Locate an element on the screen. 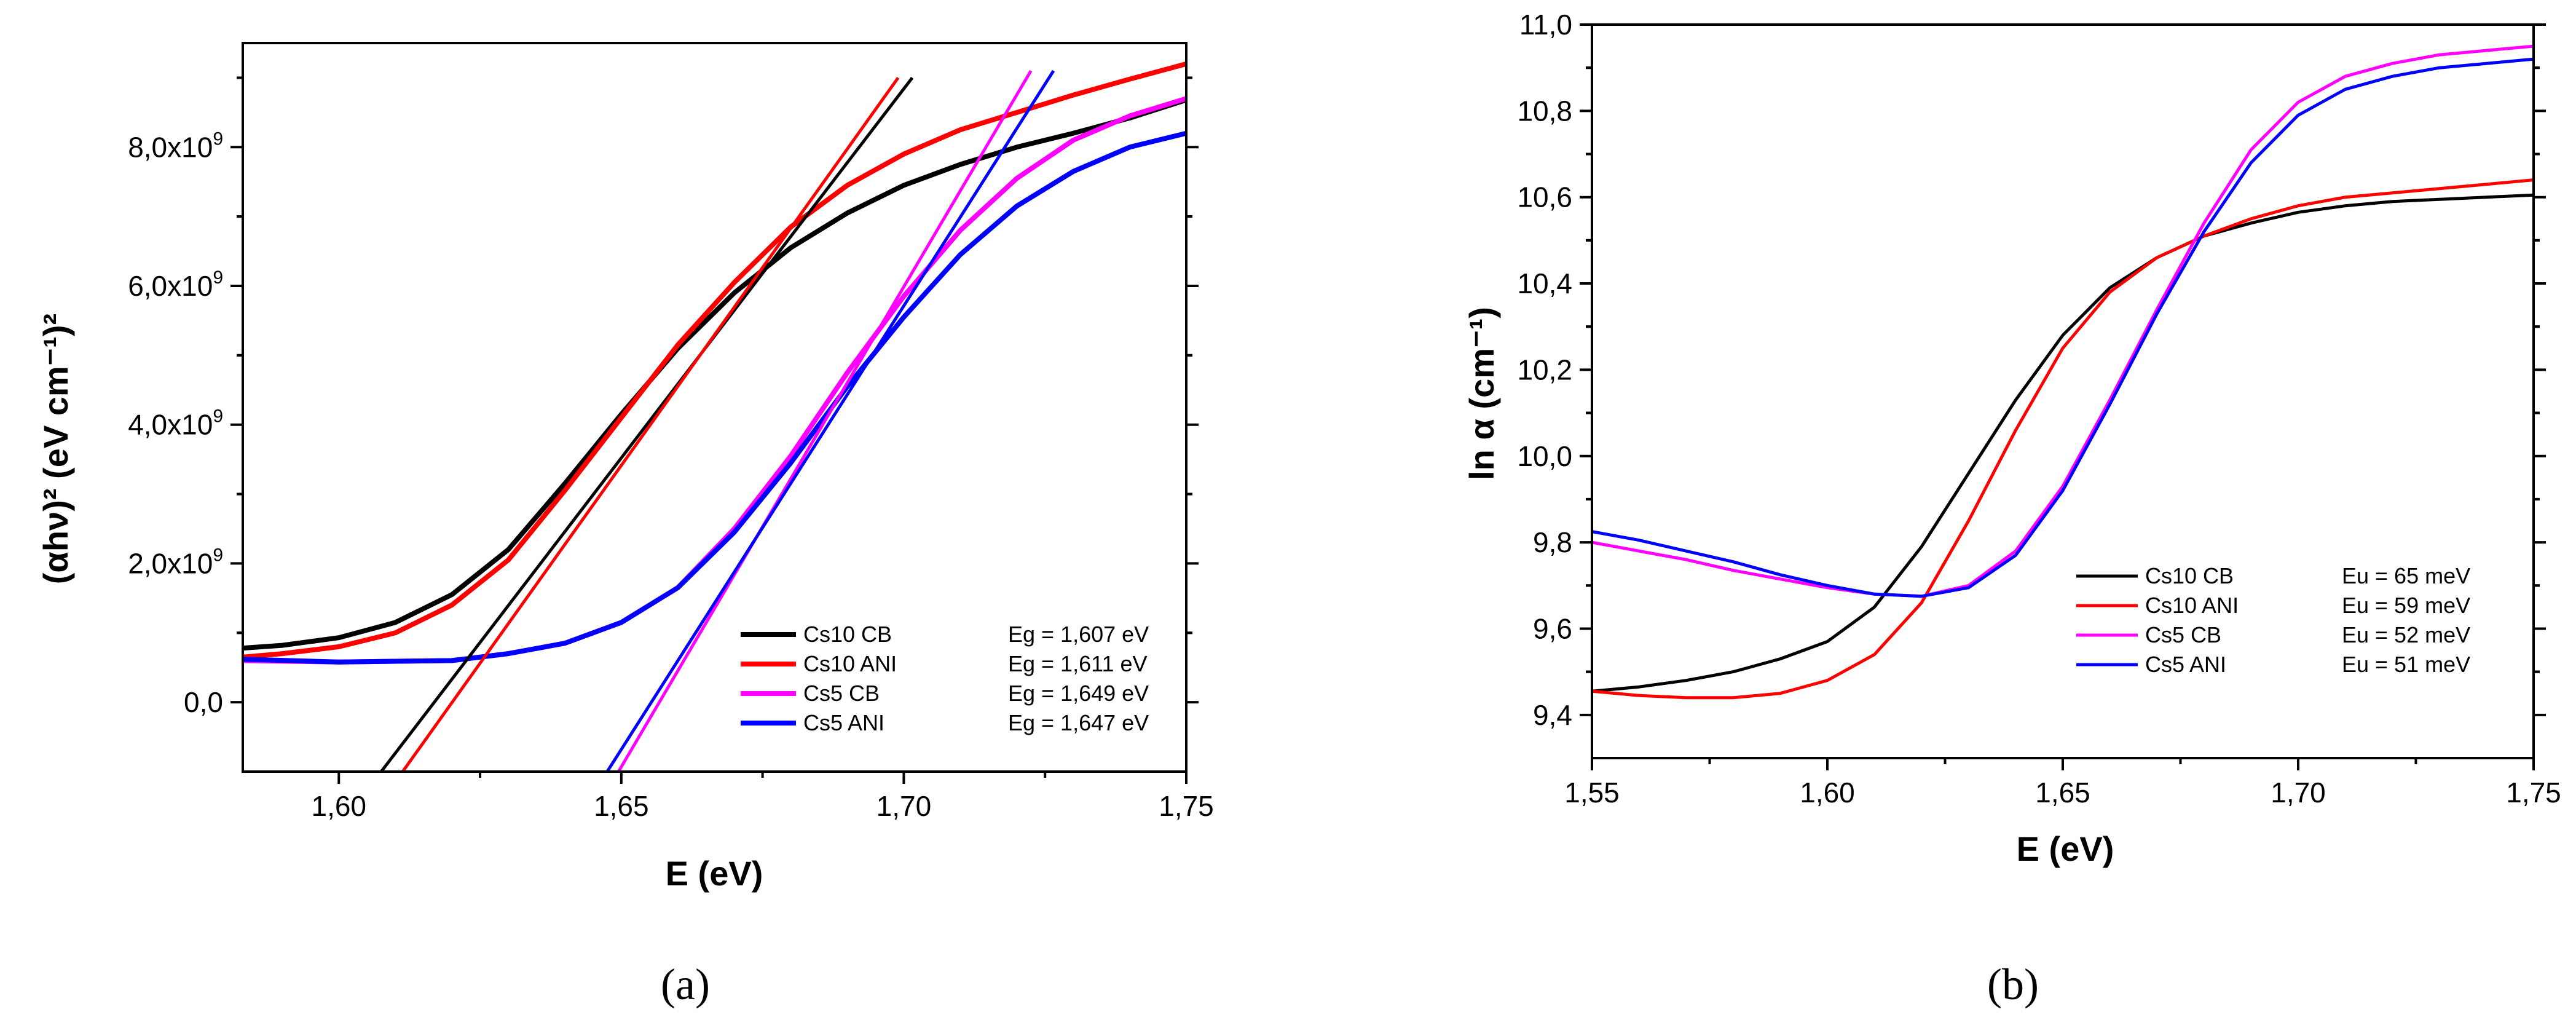  legend-series-value: Eu = 52 meV is located at coordinates (2406, 634).